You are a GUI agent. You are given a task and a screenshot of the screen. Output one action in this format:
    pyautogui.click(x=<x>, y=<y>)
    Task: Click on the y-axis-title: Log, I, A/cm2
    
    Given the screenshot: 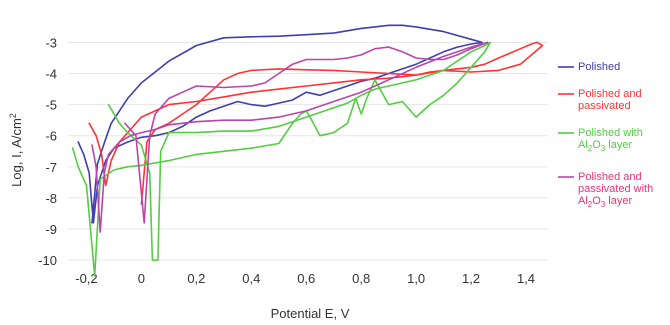 What is the action you would take?
    pyautogui.click(x=16, y=150)
    